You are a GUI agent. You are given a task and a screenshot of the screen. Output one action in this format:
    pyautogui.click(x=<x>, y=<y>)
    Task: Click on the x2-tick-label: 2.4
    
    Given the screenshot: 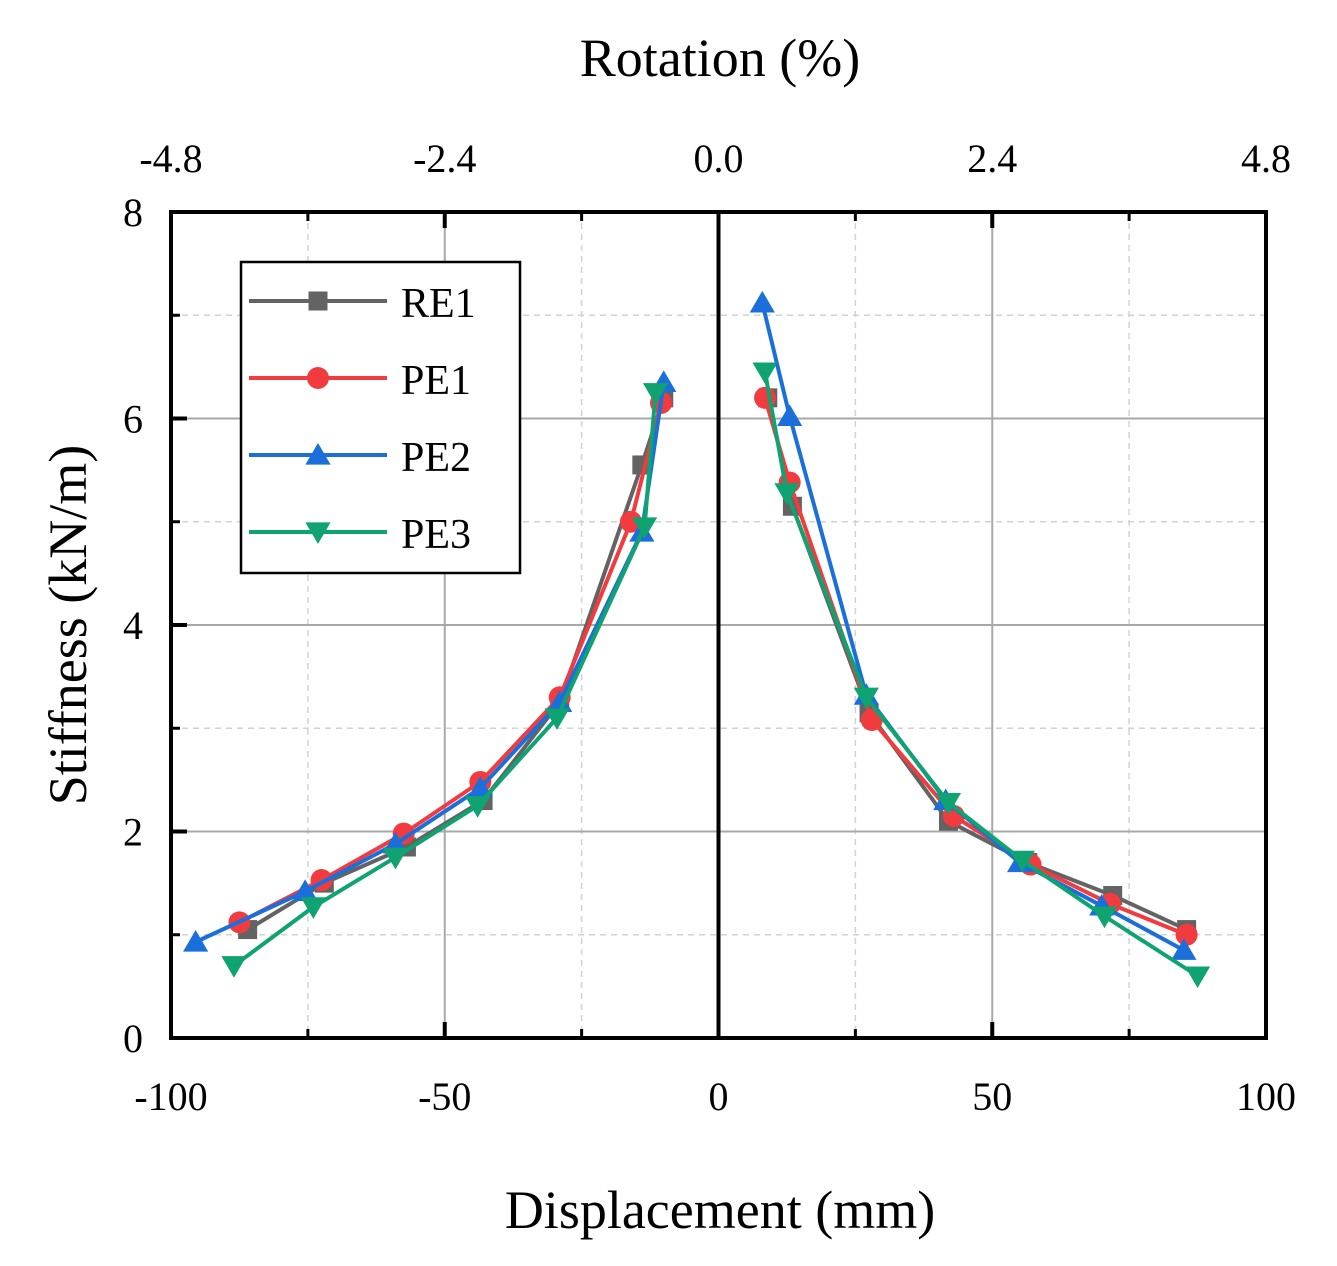 What is the action you would take?
    pyautogui.click(x=992, y=158)
    